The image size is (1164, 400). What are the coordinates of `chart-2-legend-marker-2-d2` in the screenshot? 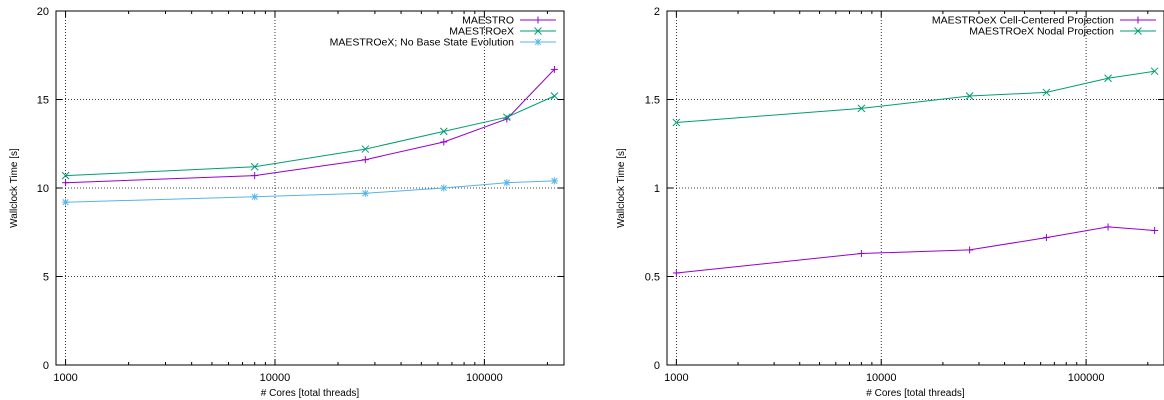 It's located at (1138, 31).